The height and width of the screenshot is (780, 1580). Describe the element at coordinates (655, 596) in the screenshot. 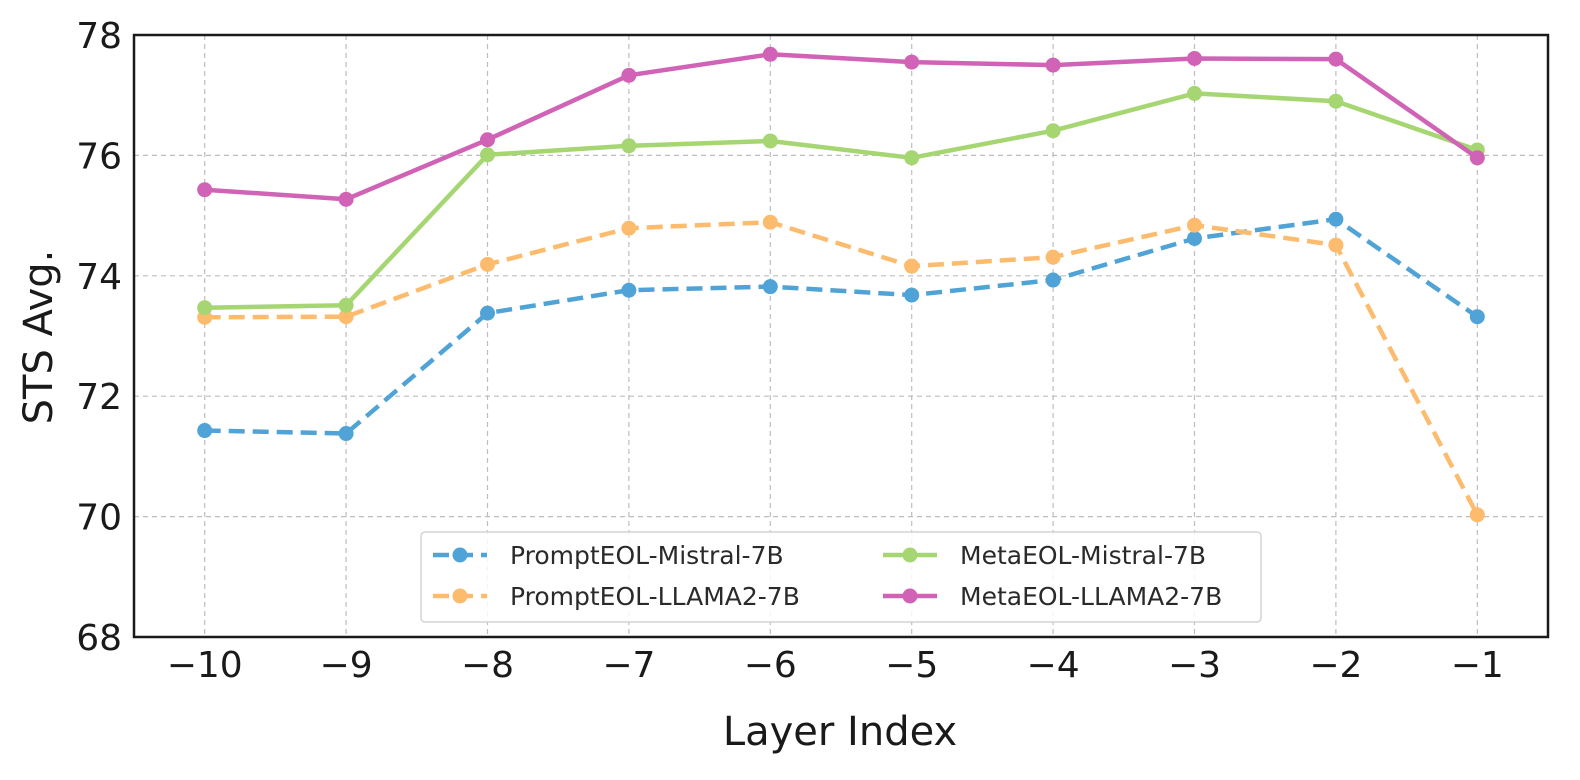

I see `legend-label: PromptEOL-LLAMA2-7B` at that location.